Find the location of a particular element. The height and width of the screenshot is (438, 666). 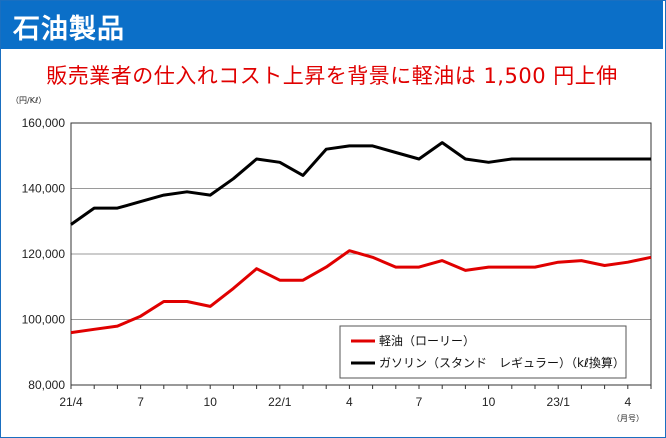

chart-subtitle: 販売業者の仕入れコスト上昇を背景に軽油は 1,500 円上伸 is located at coordinates (332, 76).